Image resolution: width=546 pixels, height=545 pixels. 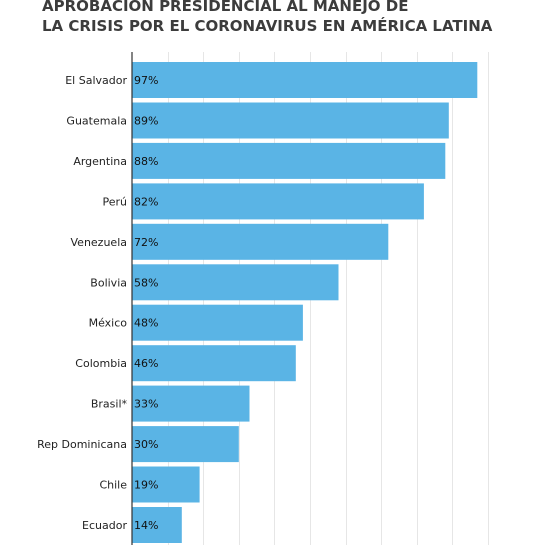 What do you see at coordinates (82, 444) in the screenshot?
I see `category-label: Rep Dominicana` at bounding box center [82, 444].